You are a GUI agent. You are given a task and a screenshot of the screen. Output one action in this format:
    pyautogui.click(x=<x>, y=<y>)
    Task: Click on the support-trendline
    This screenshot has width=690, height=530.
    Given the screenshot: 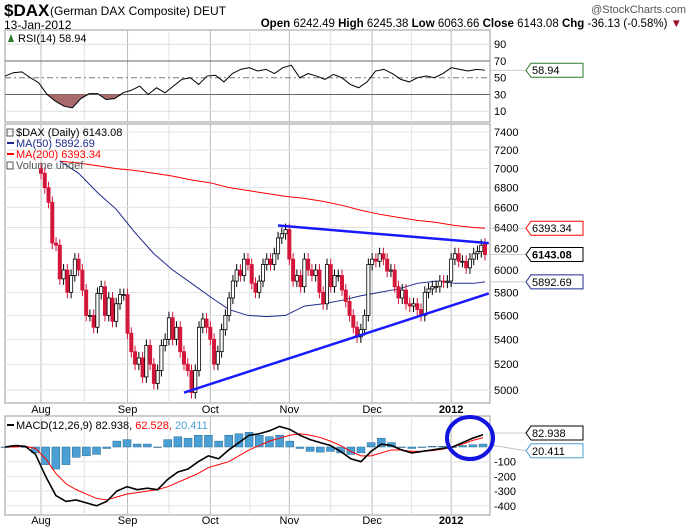 What is the action you would take?
    pyautogui.click(x=336, y=343)
    